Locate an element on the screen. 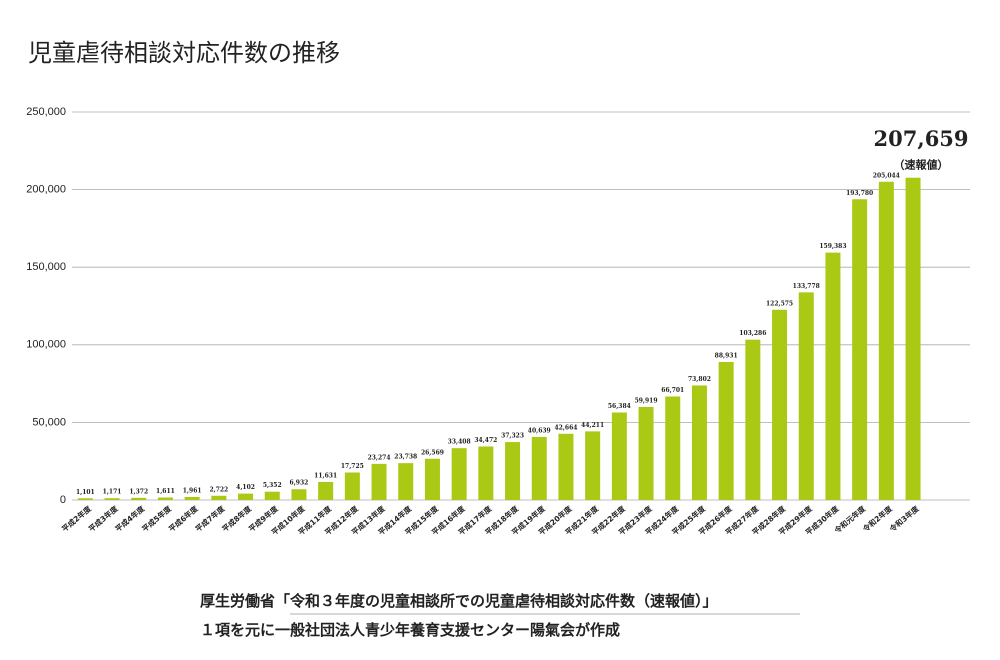 This screenshot has height=660, width=1000. value-label: 193,780 is located at coordinates (859, 193).